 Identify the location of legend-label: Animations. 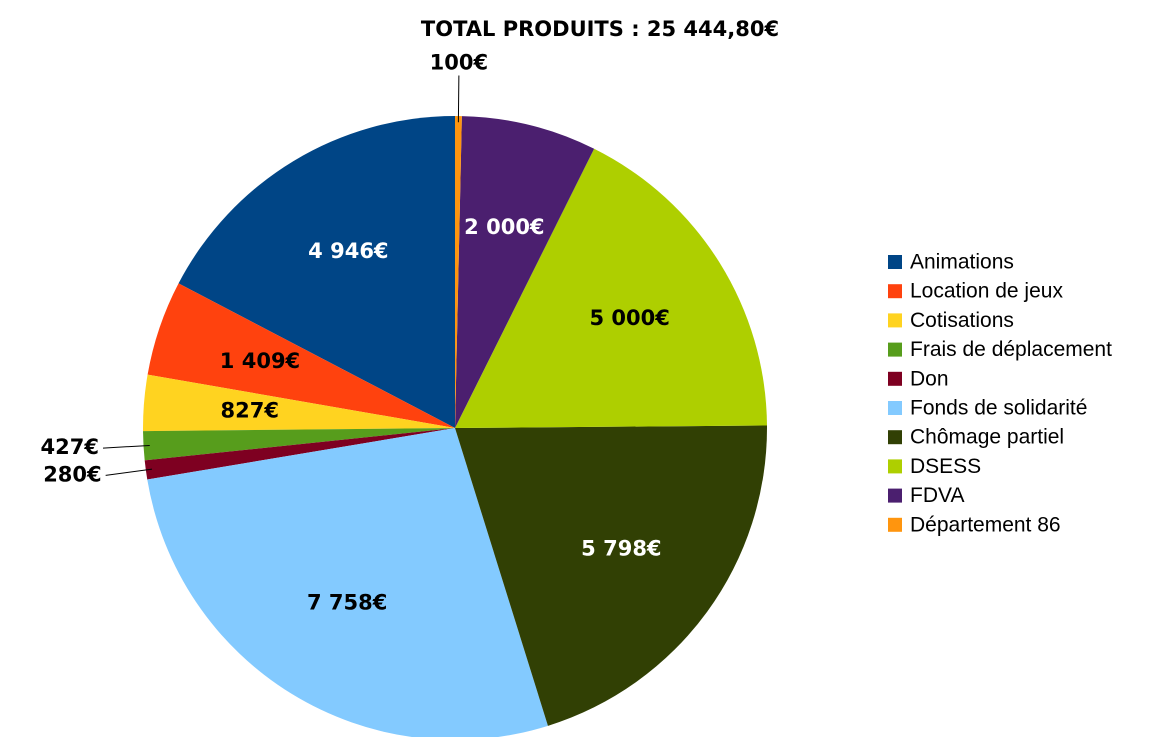
(962, 262).